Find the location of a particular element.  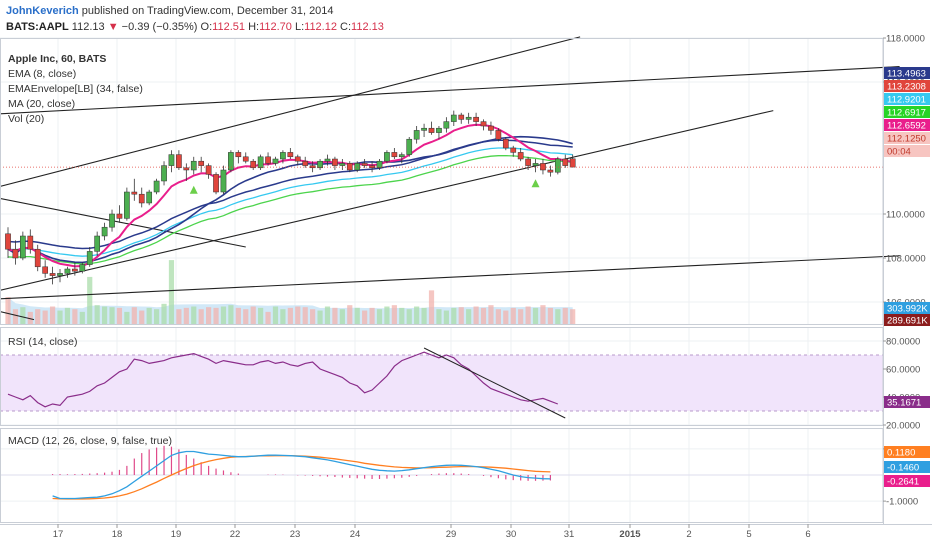

ema-envelope-mid is located at coordinates (290, 202).